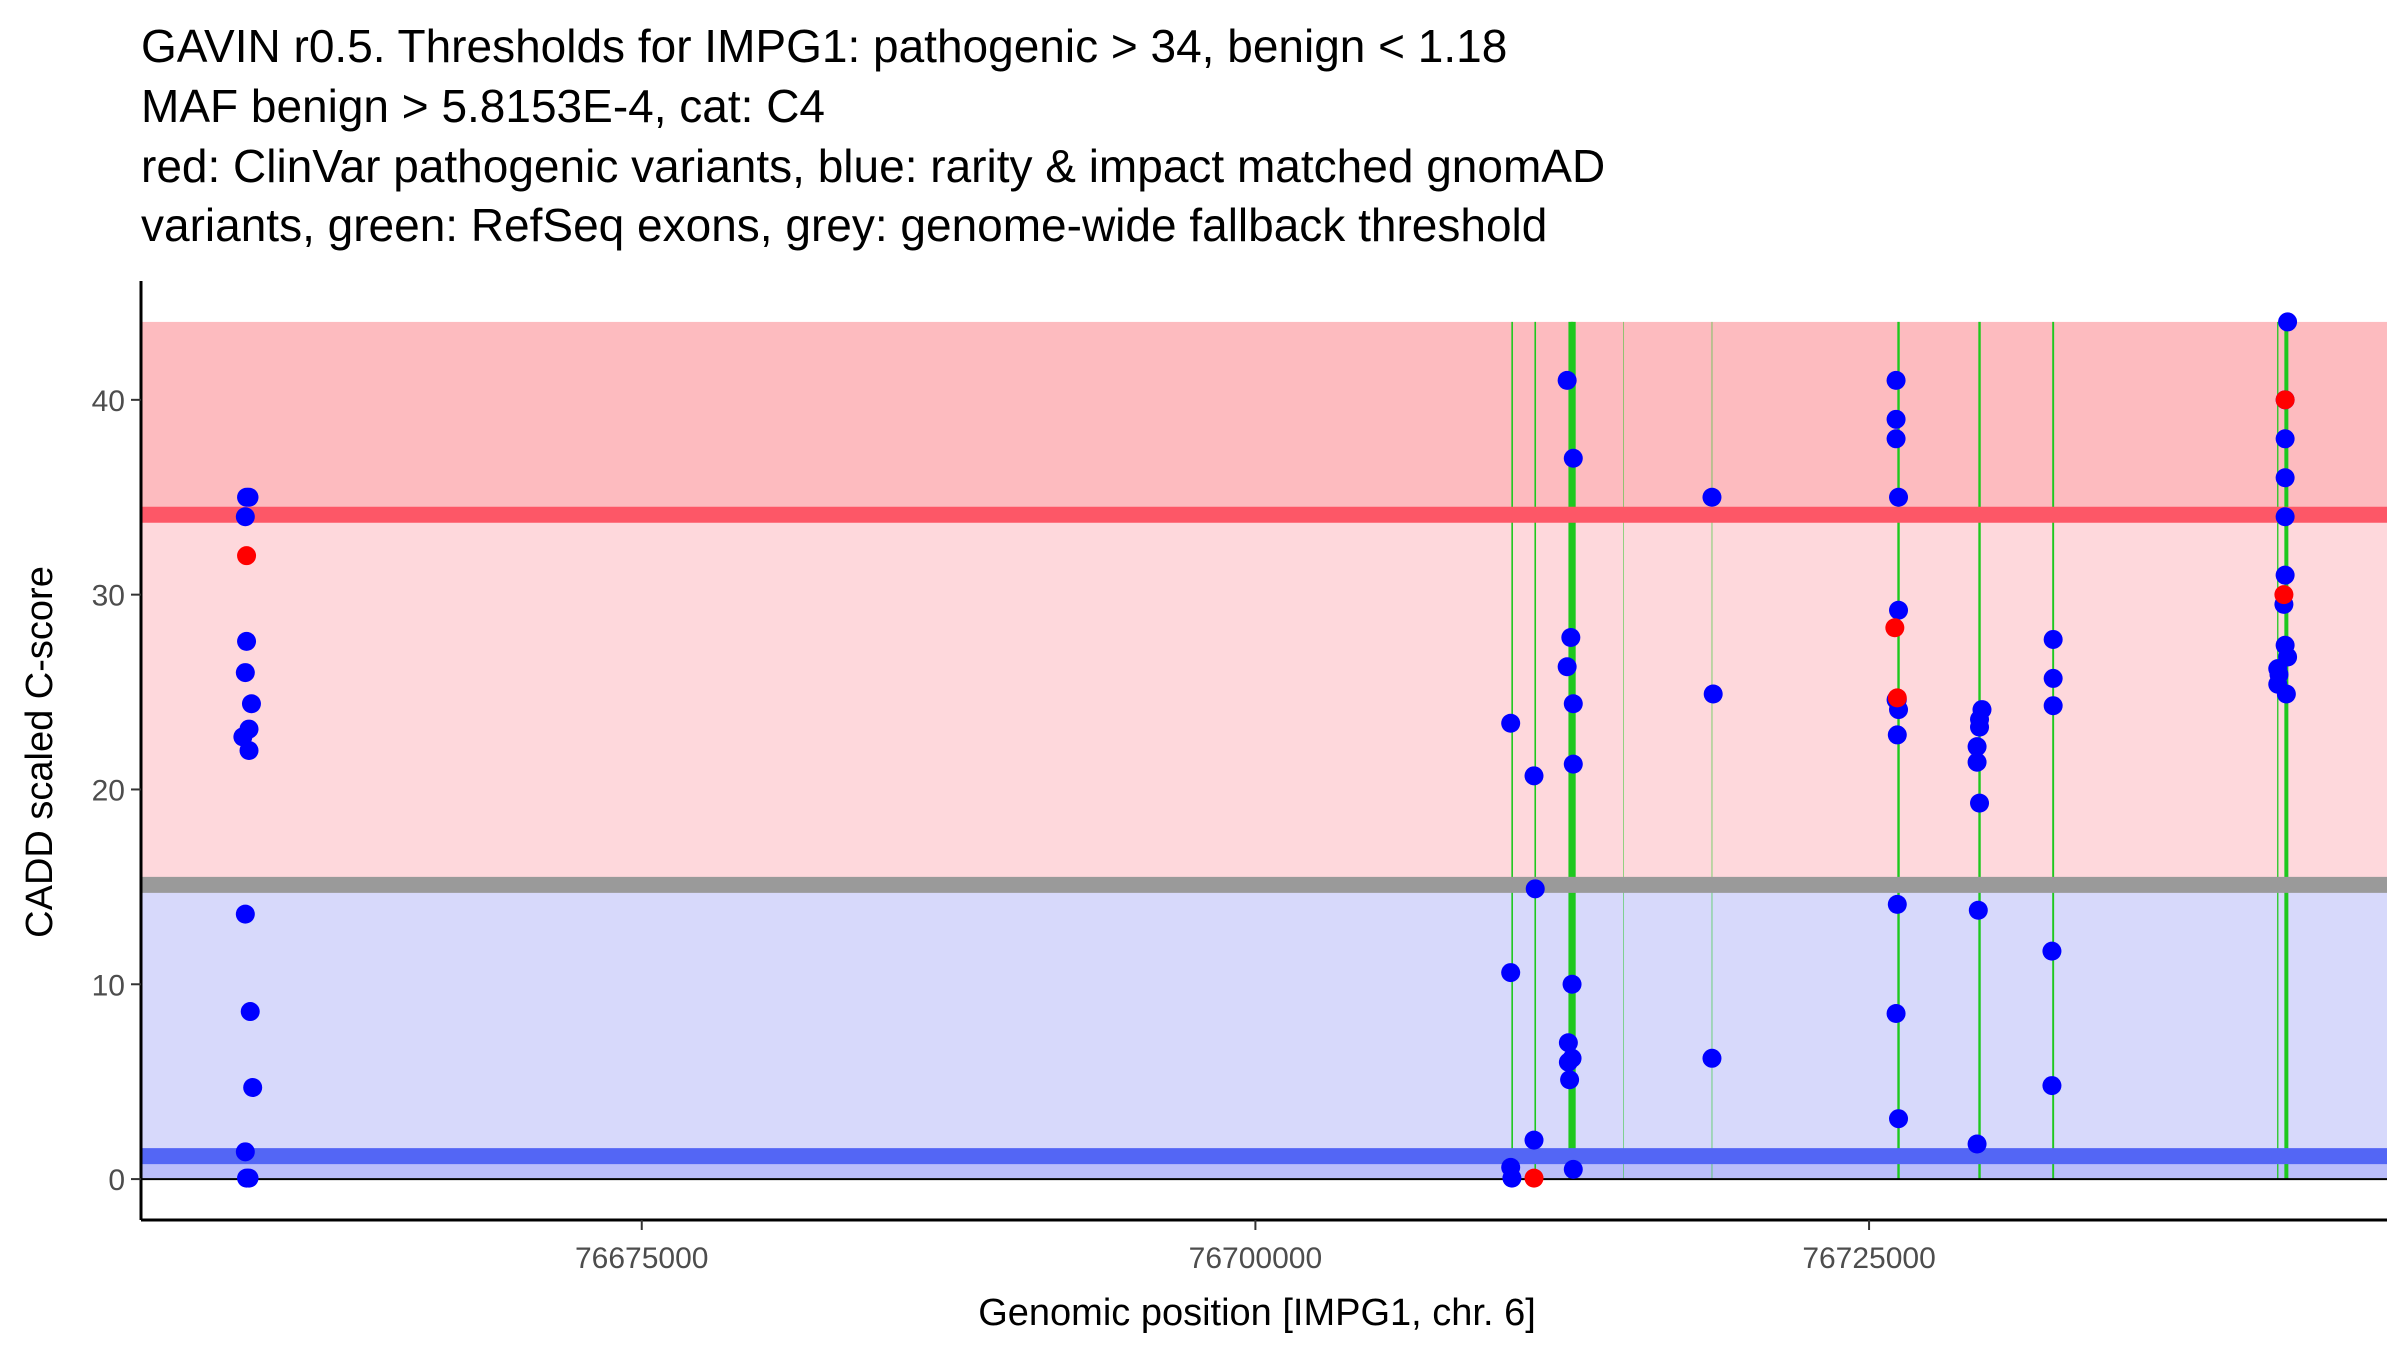  What do you see at coordinates (108, 985) in the screenshot?
I see `y-tick-label: 10` at bounding box center [108, 985].